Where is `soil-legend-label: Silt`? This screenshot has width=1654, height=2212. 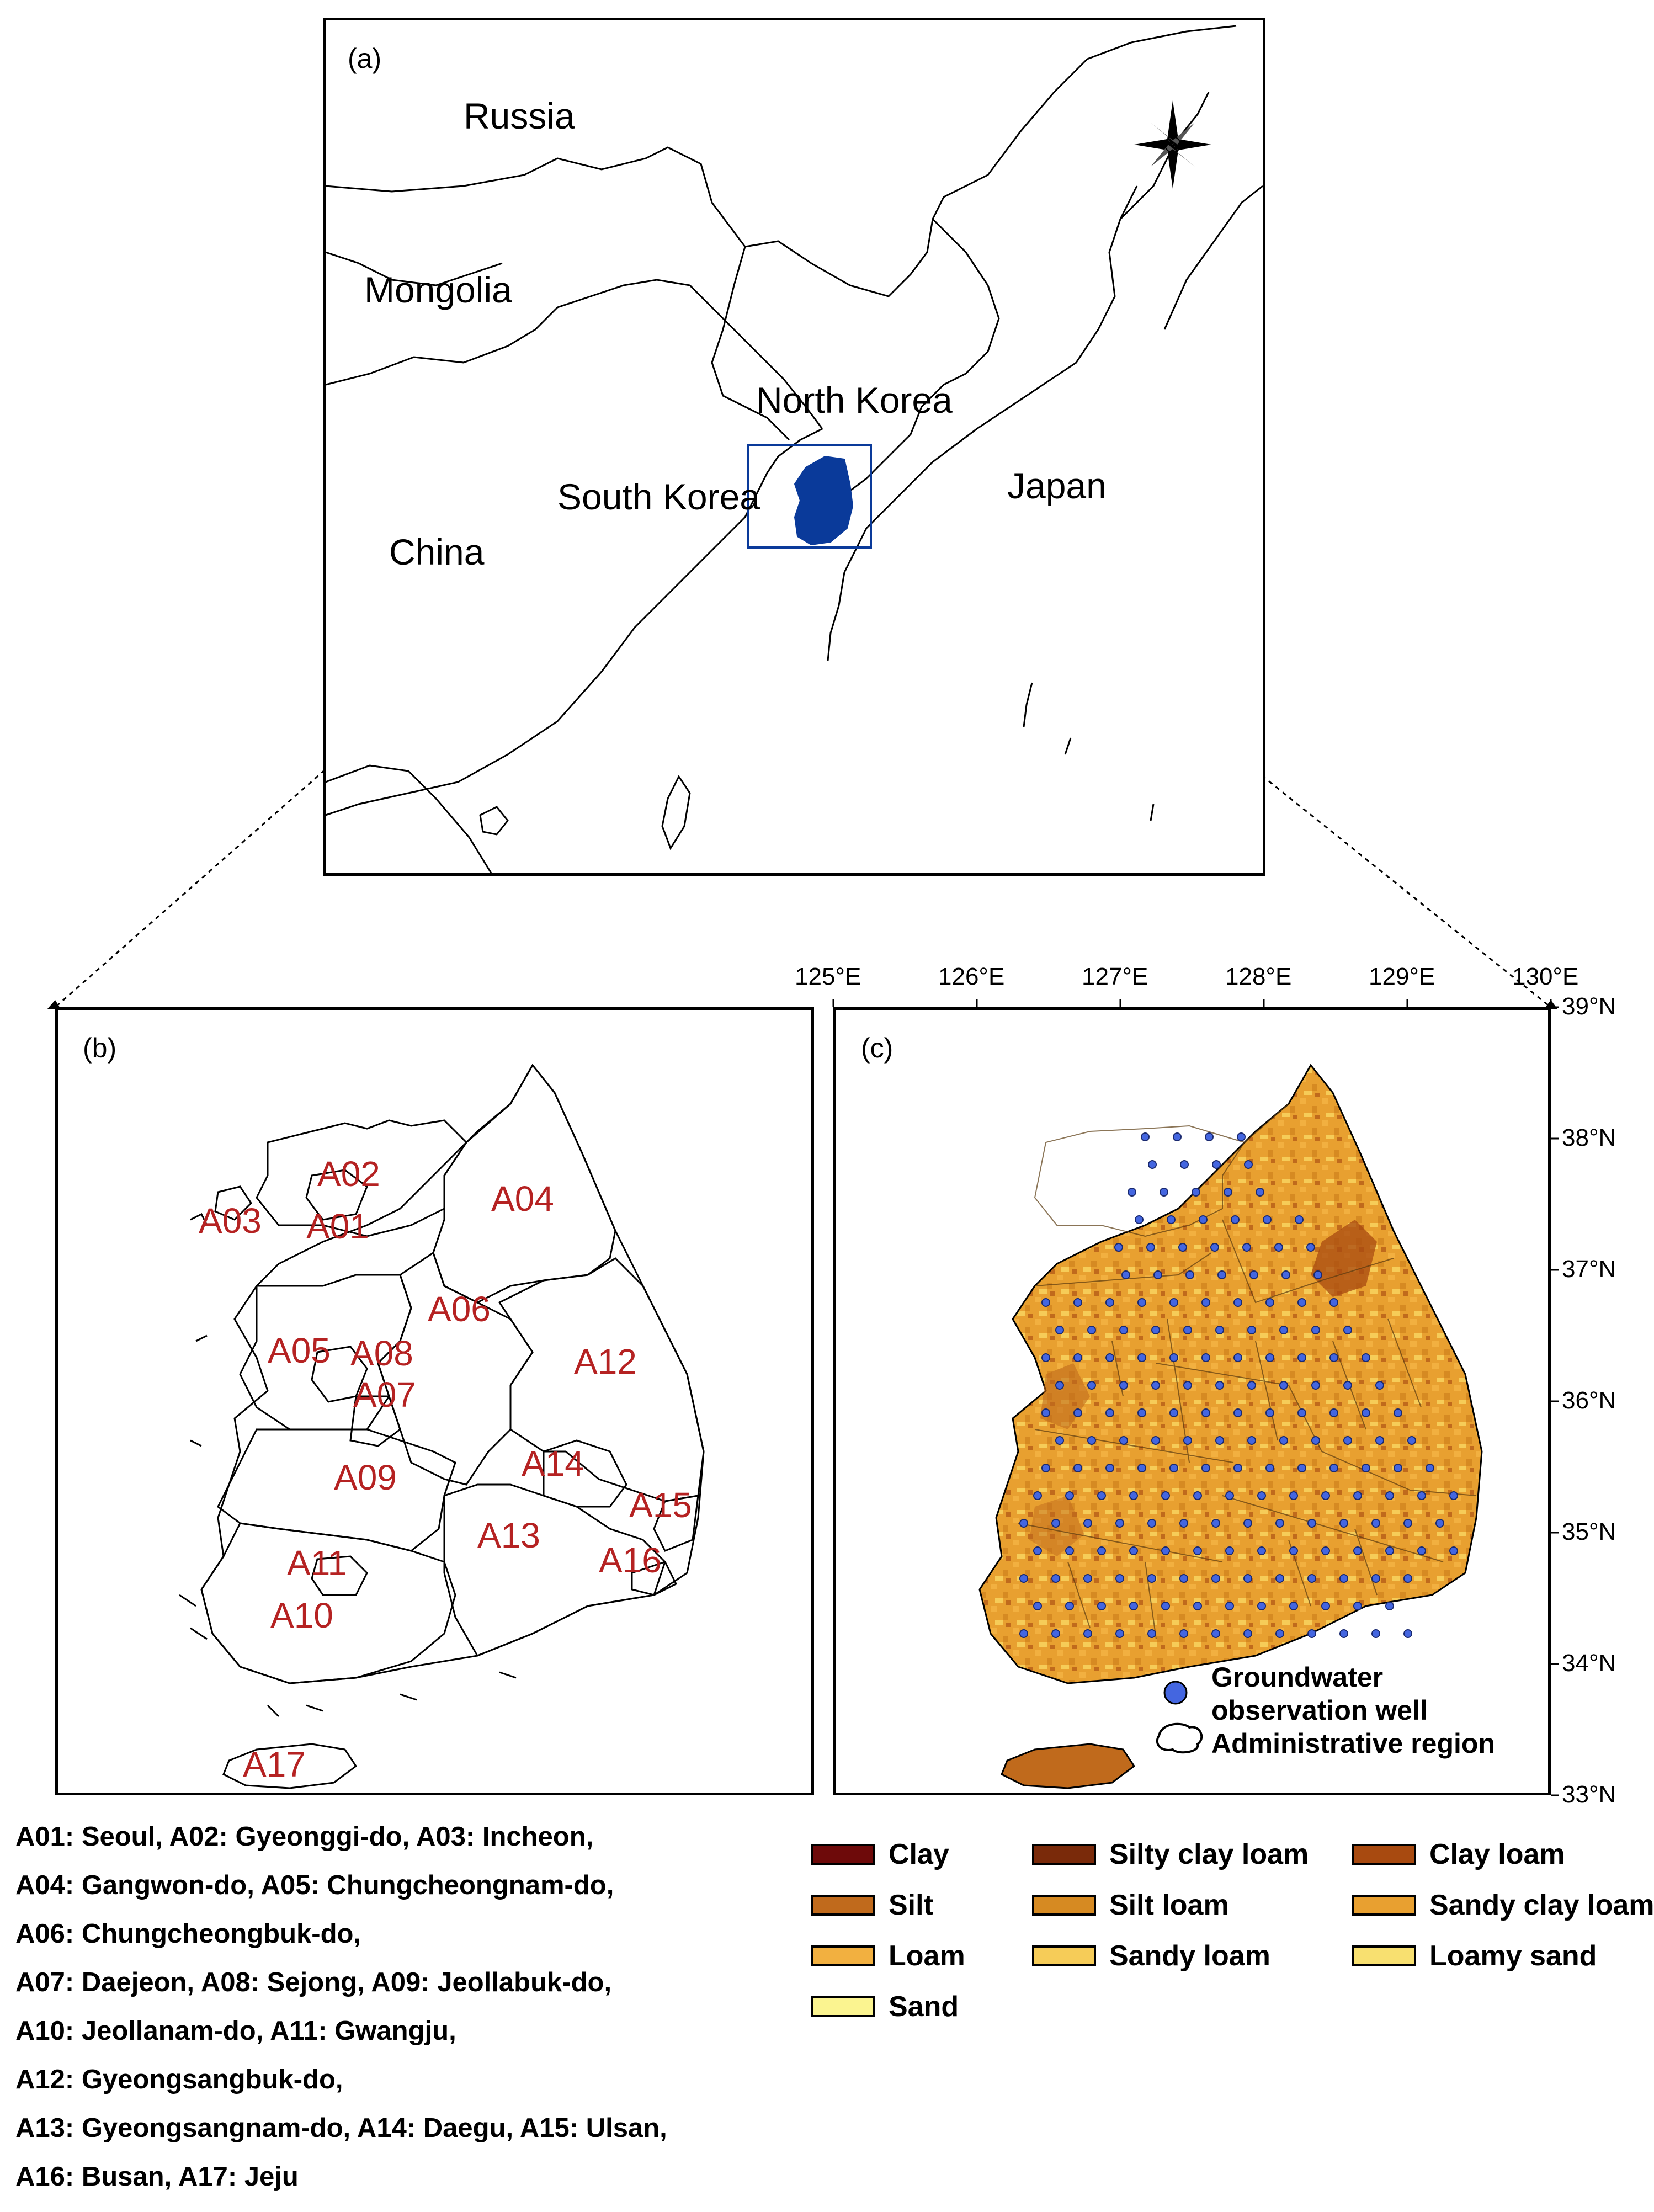 soil-legend-label: Silt is located at coordinates (911, 1905).